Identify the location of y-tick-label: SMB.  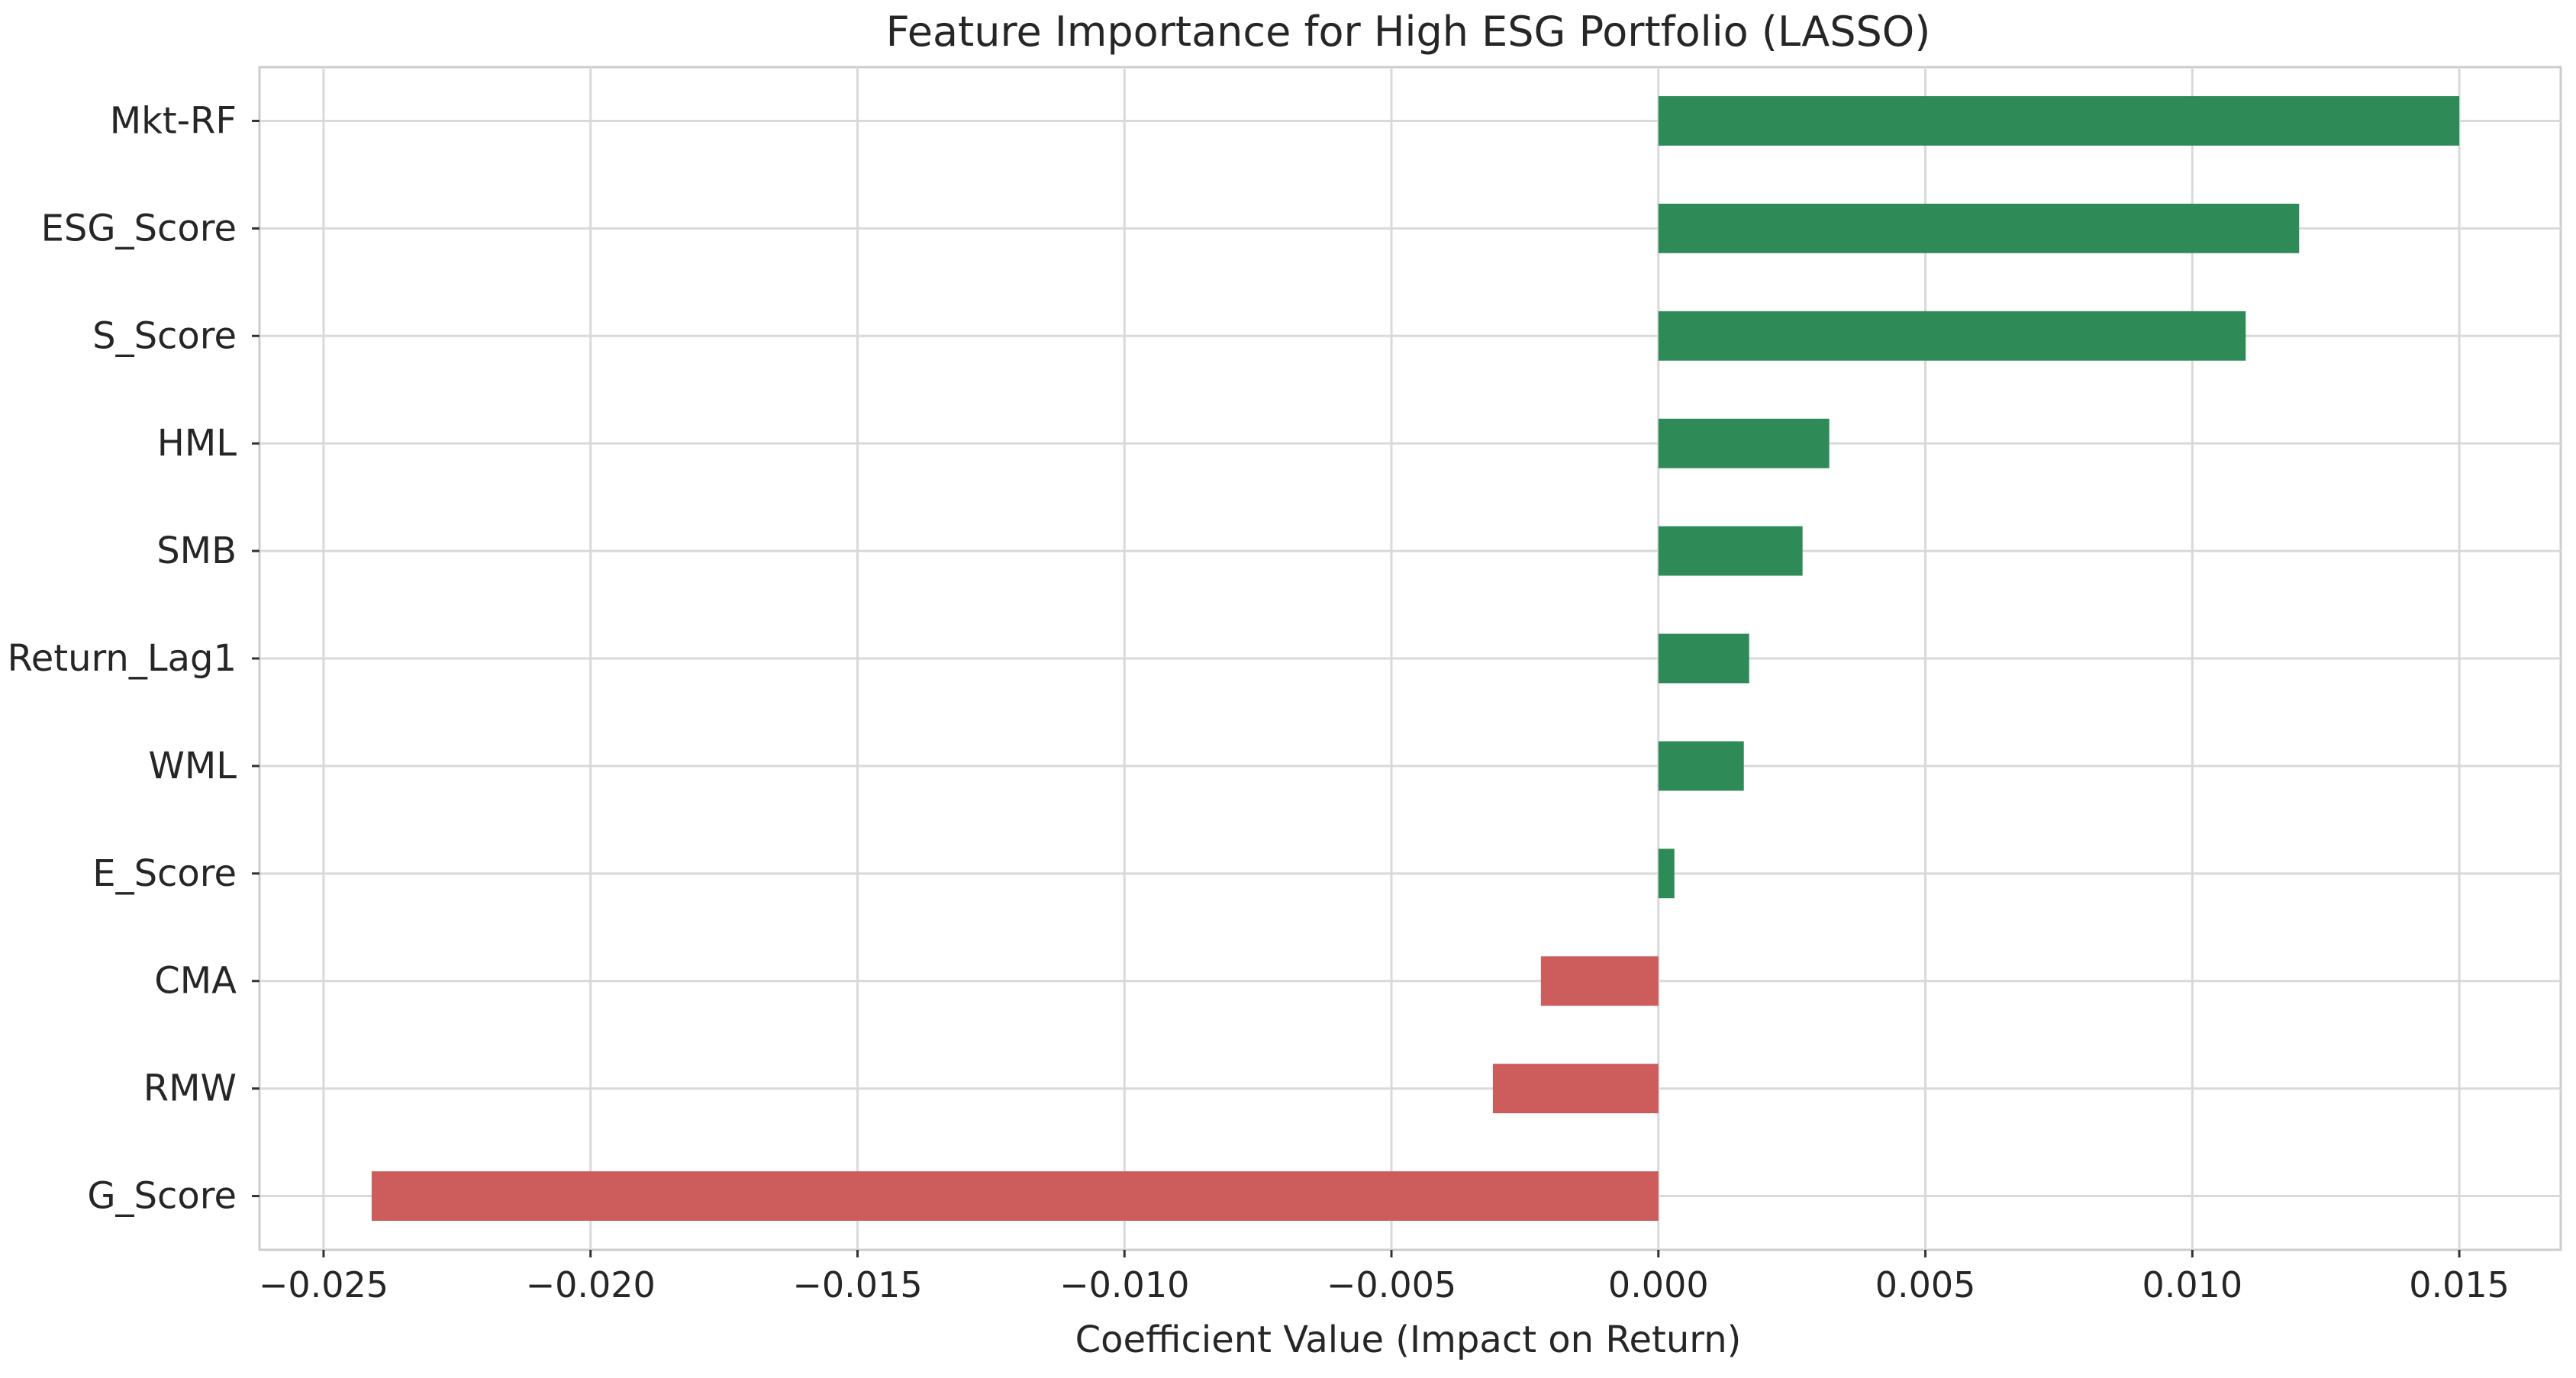
(197, 551).